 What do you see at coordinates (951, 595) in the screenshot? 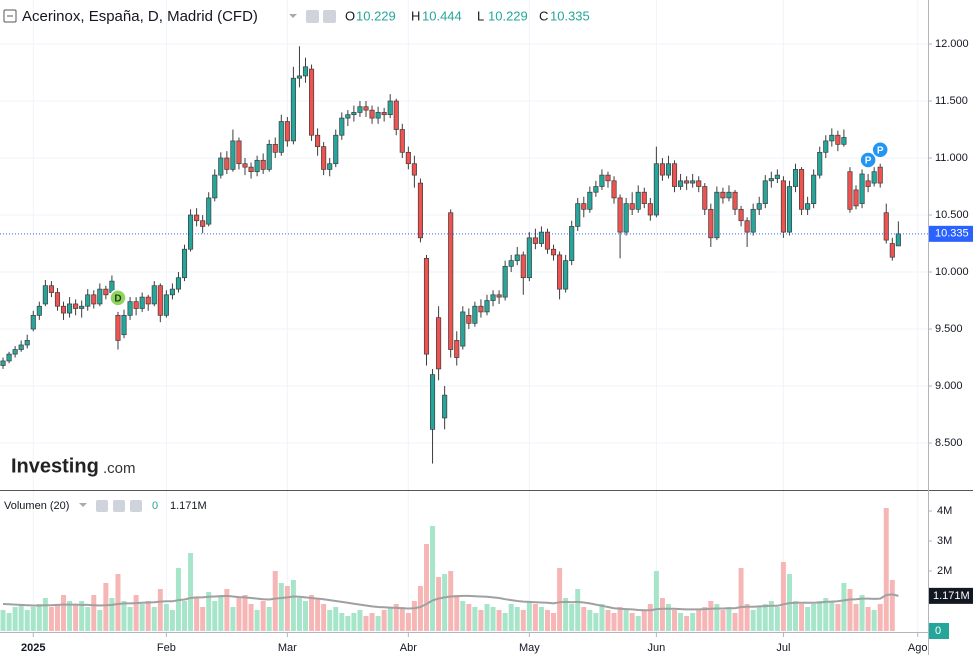
I see `ma-value-box` at bounding box center [951, 595].